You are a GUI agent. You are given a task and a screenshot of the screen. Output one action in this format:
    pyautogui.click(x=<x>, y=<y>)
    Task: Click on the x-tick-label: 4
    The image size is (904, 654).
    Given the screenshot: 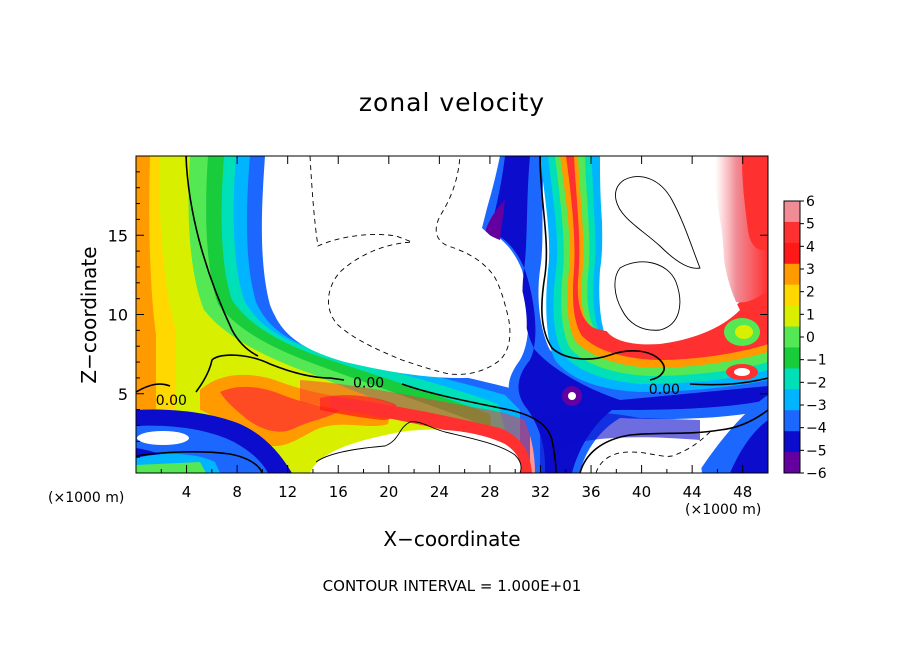 What is the action you would take?
    pyautogui.click(x=187, y=492)
    